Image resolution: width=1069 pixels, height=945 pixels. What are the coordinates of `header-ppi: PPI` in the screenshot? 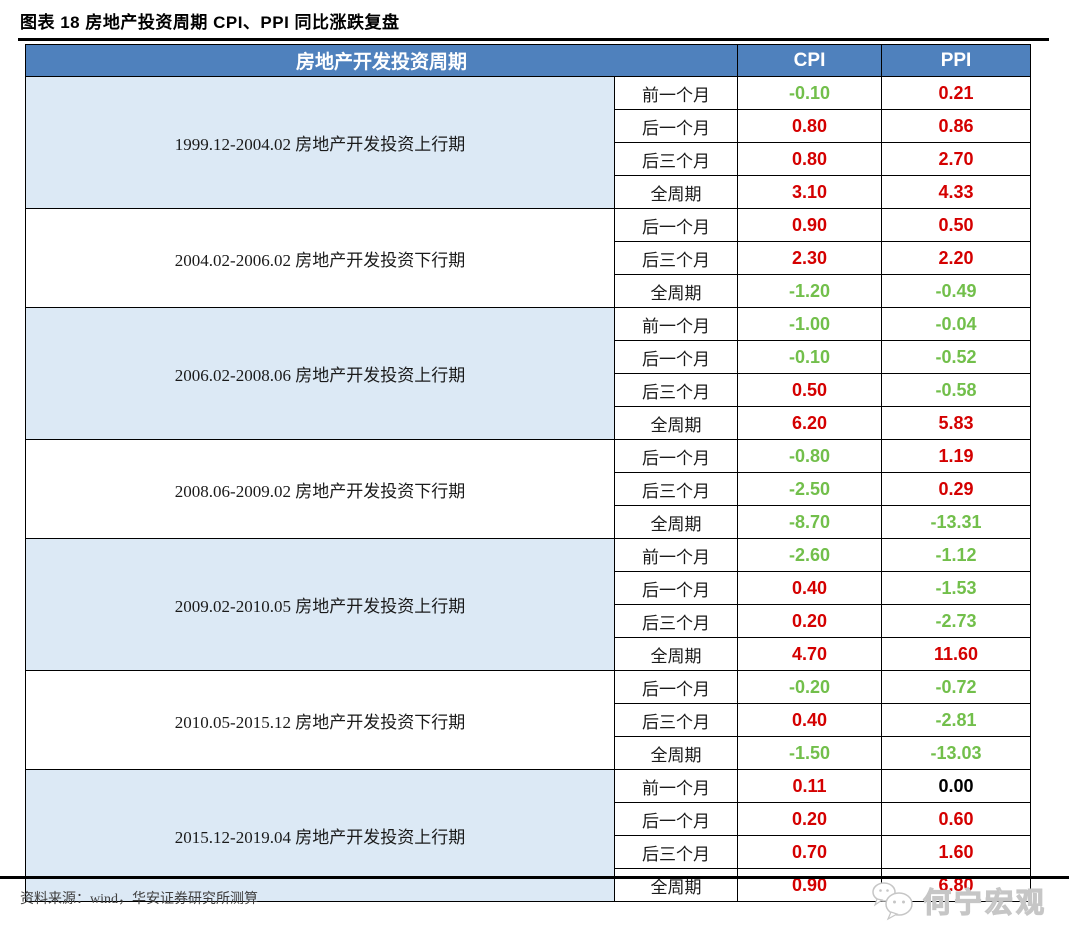 It's located at (956, 60).